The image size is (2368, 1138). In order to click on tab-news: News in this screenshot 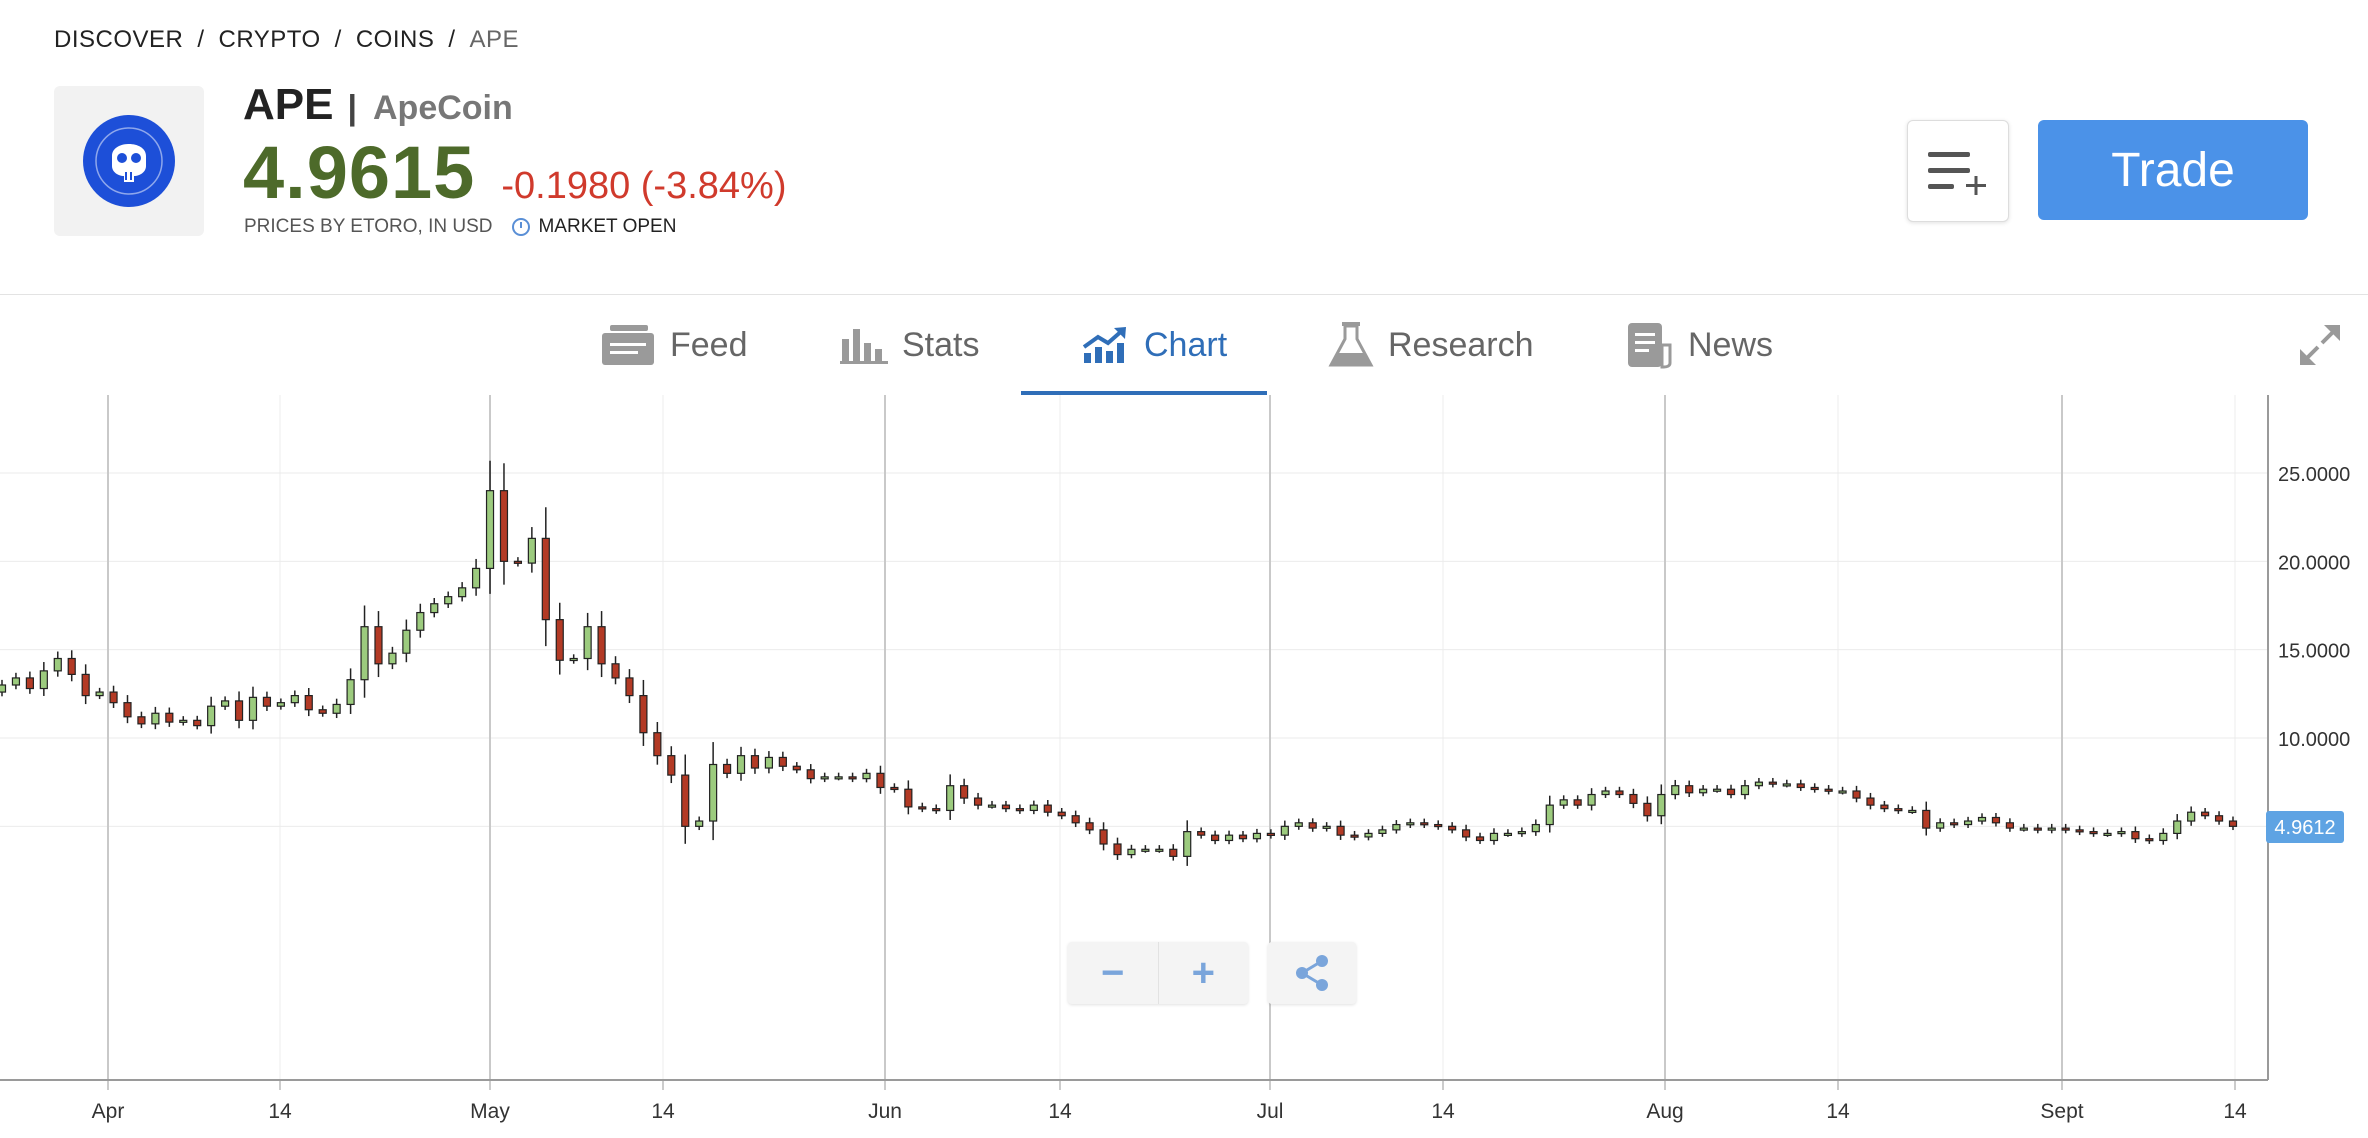, I will do `click(1699, 345)`.